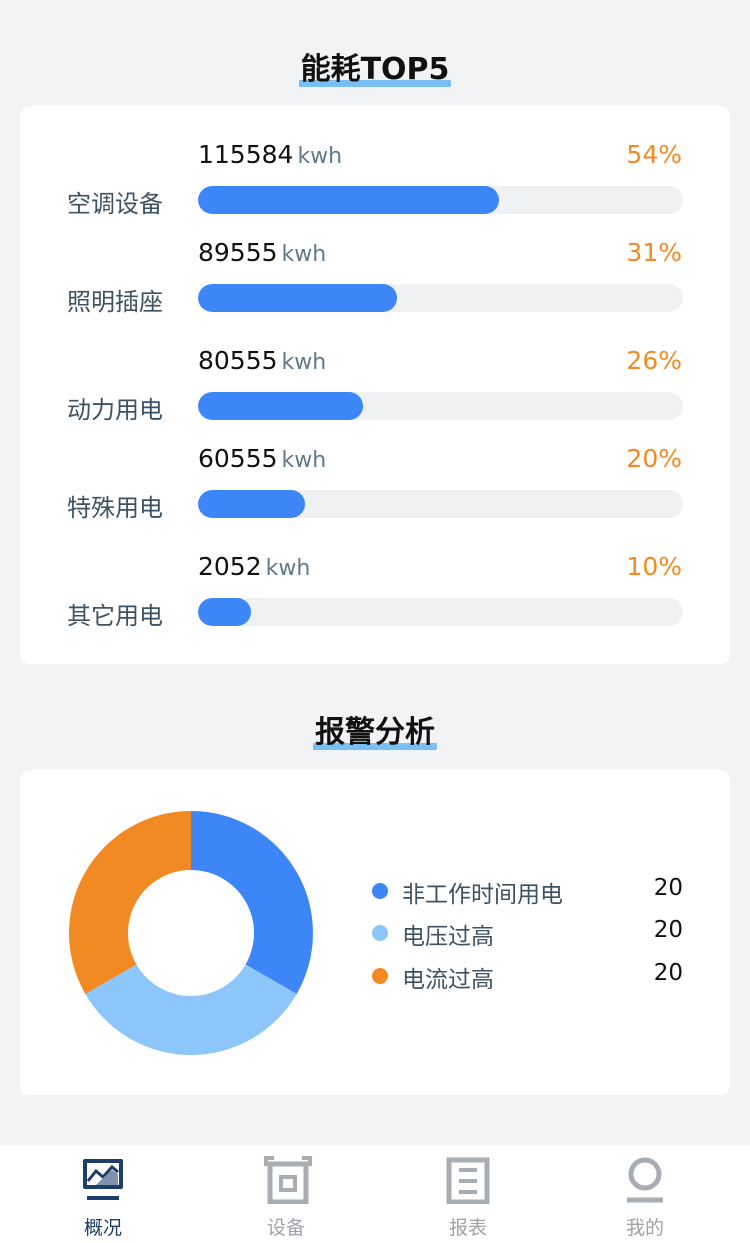 Image resolution: width=750 pixels, height=1243 pixels. Describe the element at coordinates (103, 1179) in the screenshot. I see `overview-icon` at that location.